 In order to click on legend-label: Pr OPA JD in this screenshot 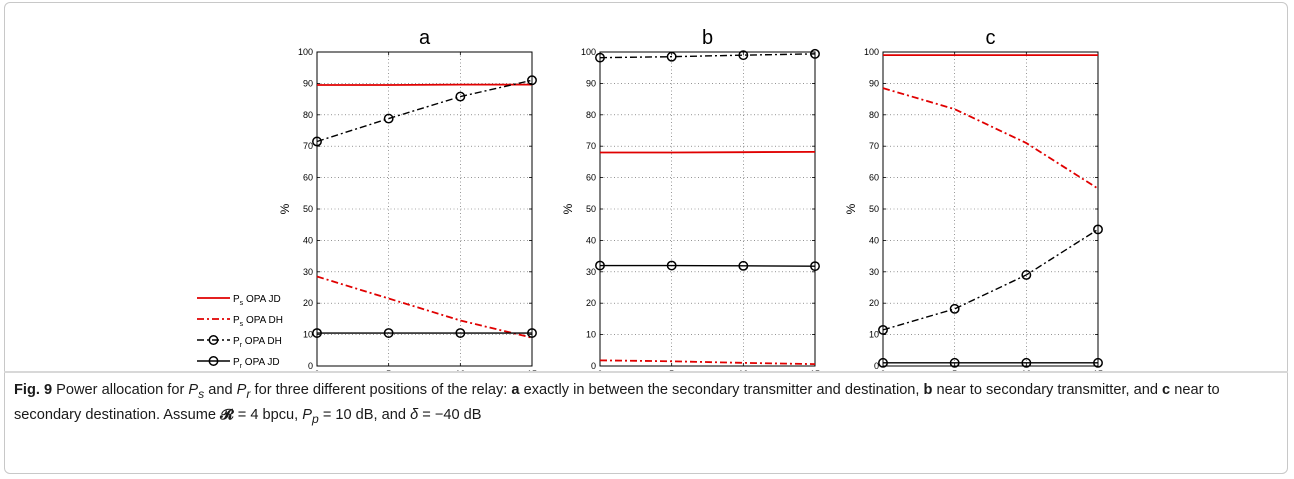, I will do `click(256, 363)`.